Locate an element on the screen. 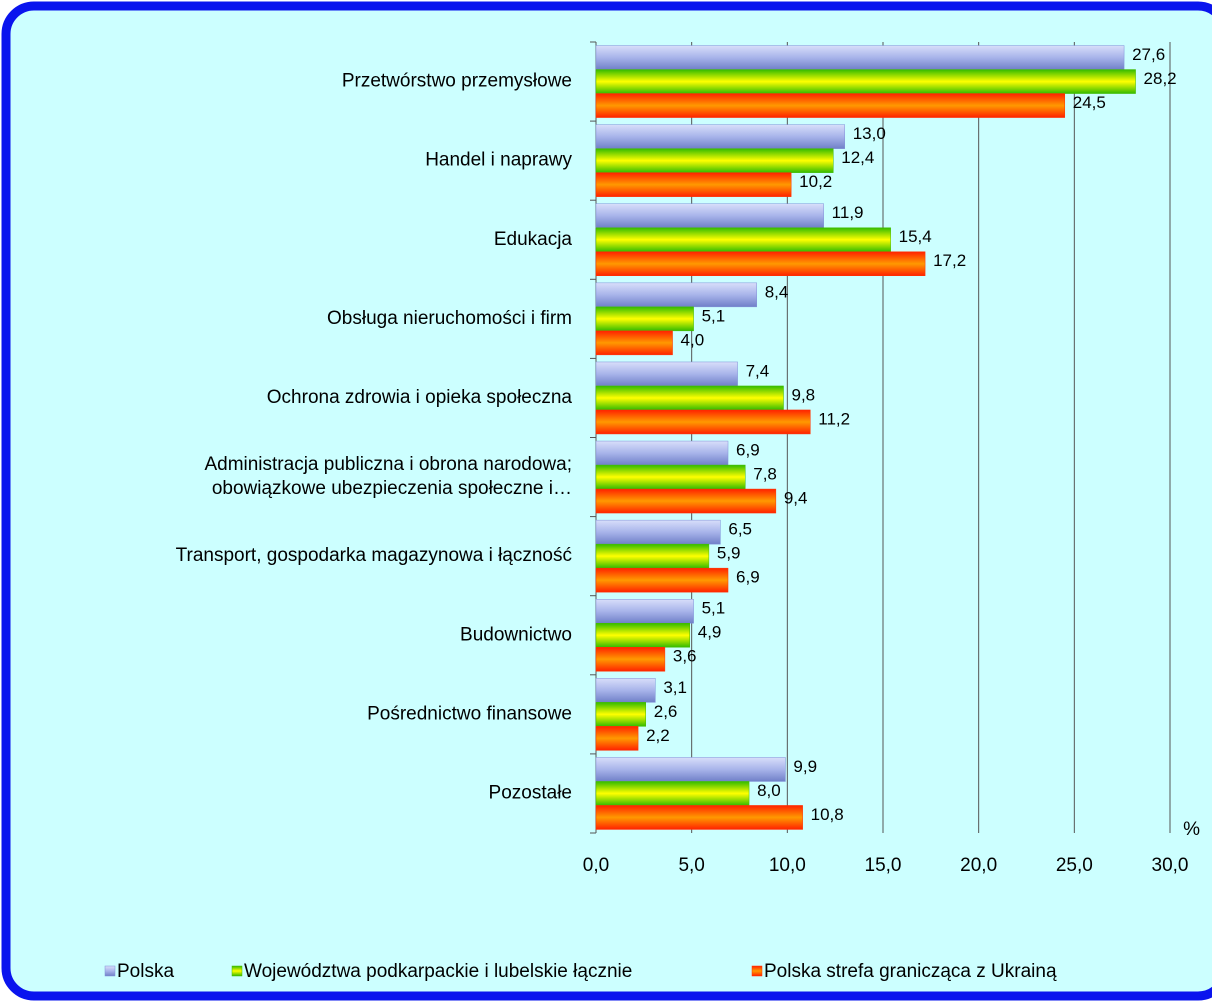 The height and width of the screenshot is (1002, 1212). y-tick-label: Budownictwo is located at coordinates (516, 634).